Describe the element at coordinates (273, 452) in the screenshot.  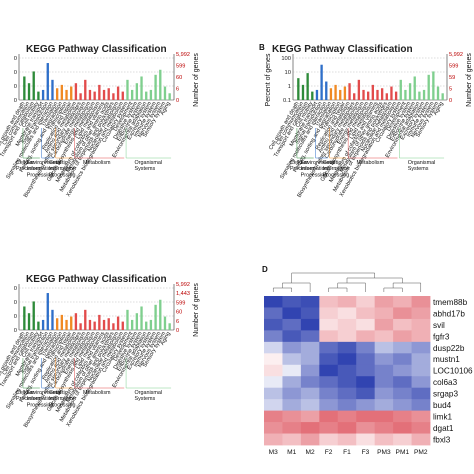
I see `column-label: M3` at that location.